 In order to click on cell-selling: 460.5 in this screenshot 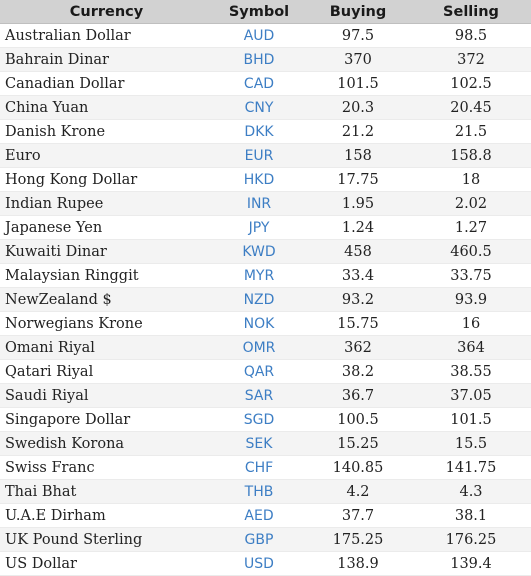, I will do `click(471, 251)`.